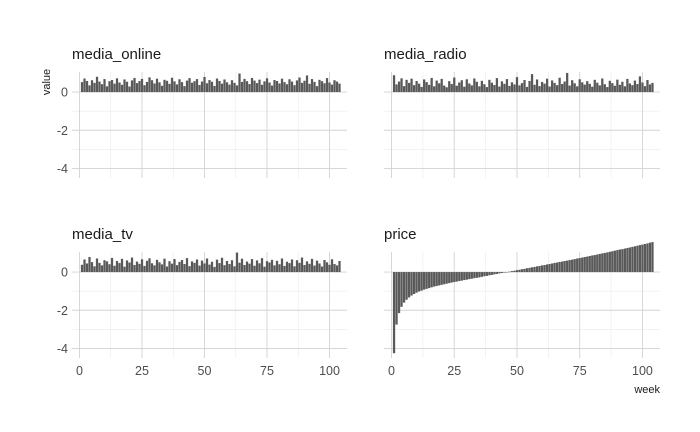 This screenshot has height=432, width=700. I want to click on facet-panel-media_radio: media_radio, so click(522, 112).